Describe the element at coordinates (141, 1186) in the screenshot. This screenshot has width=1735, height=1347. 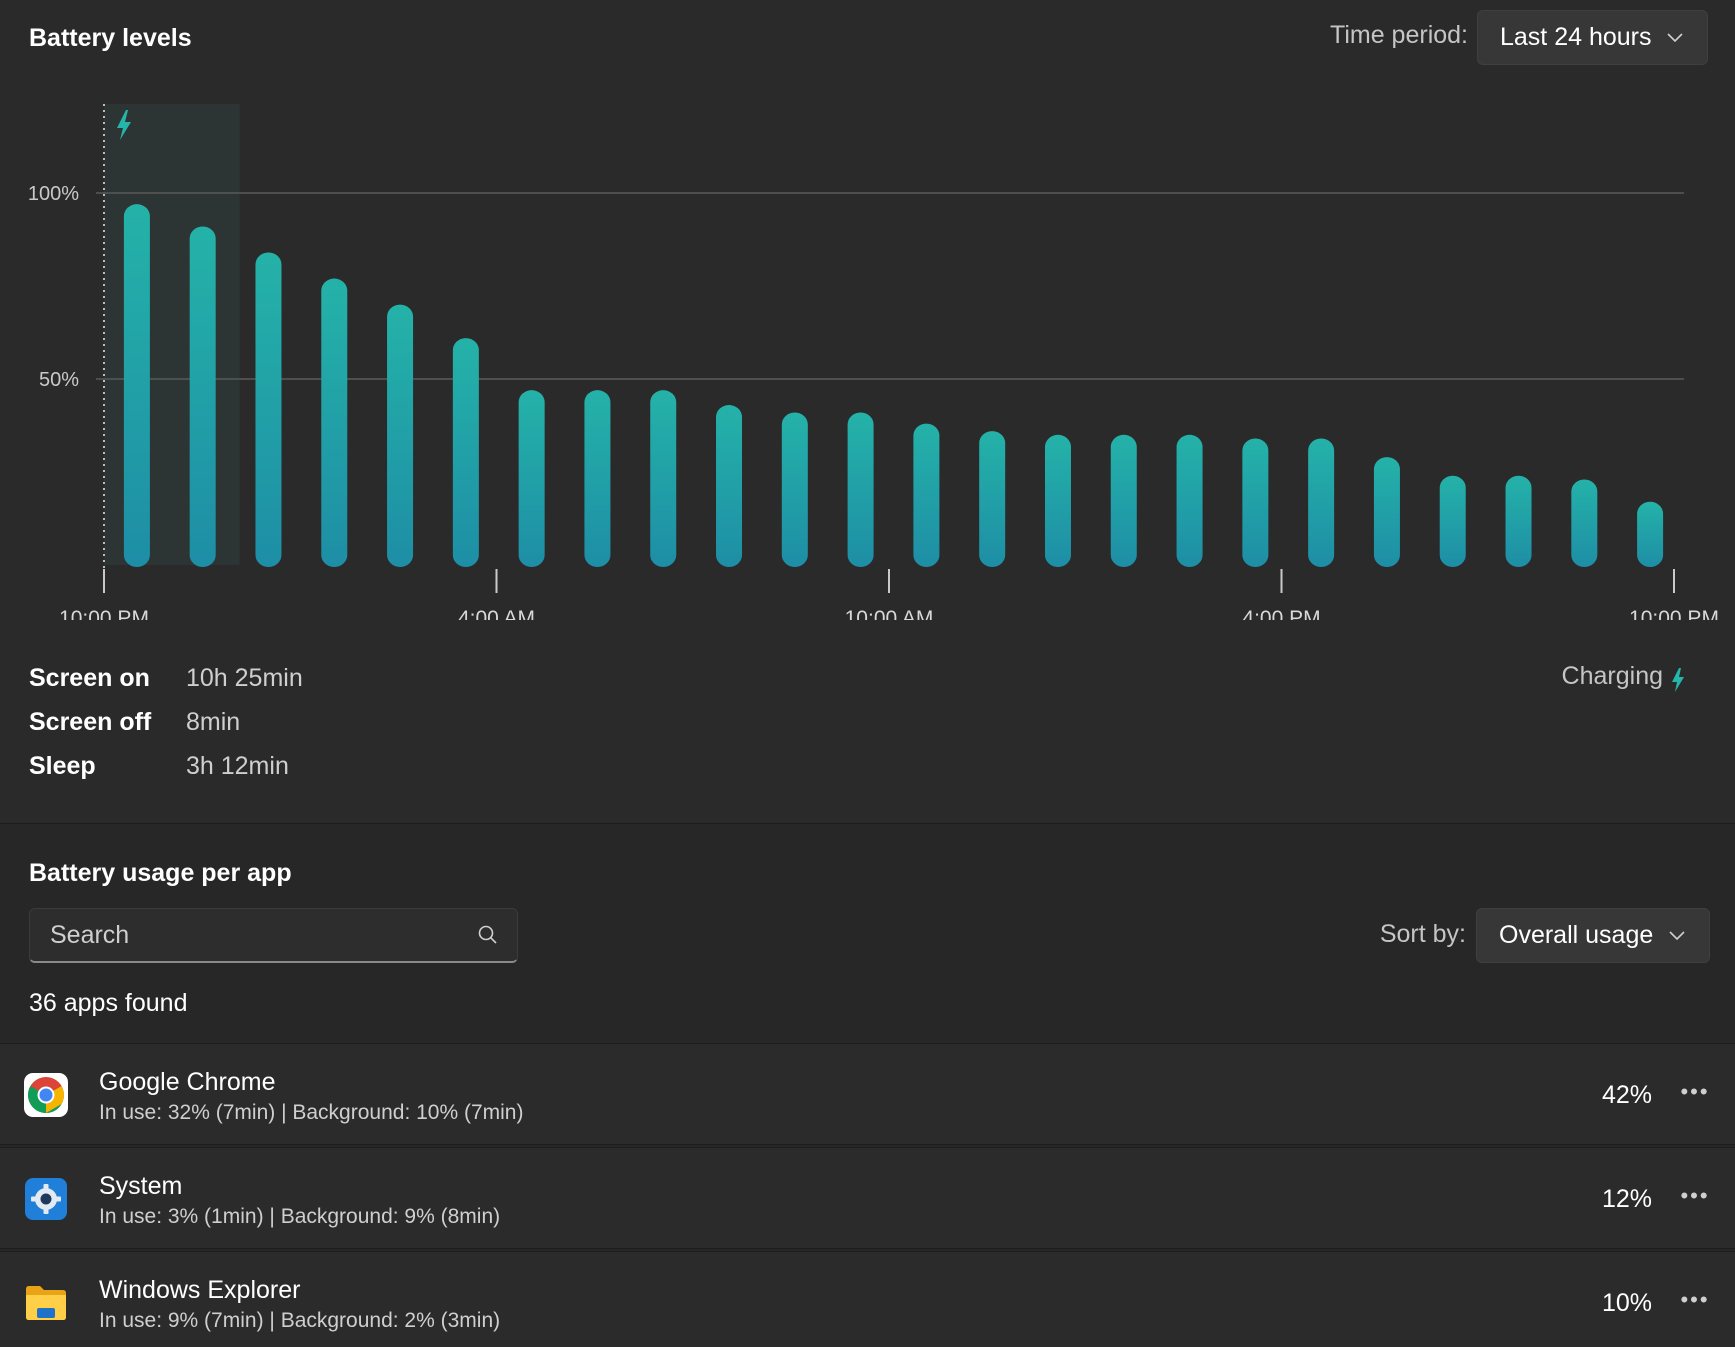
I see `app-name: System` at that location.